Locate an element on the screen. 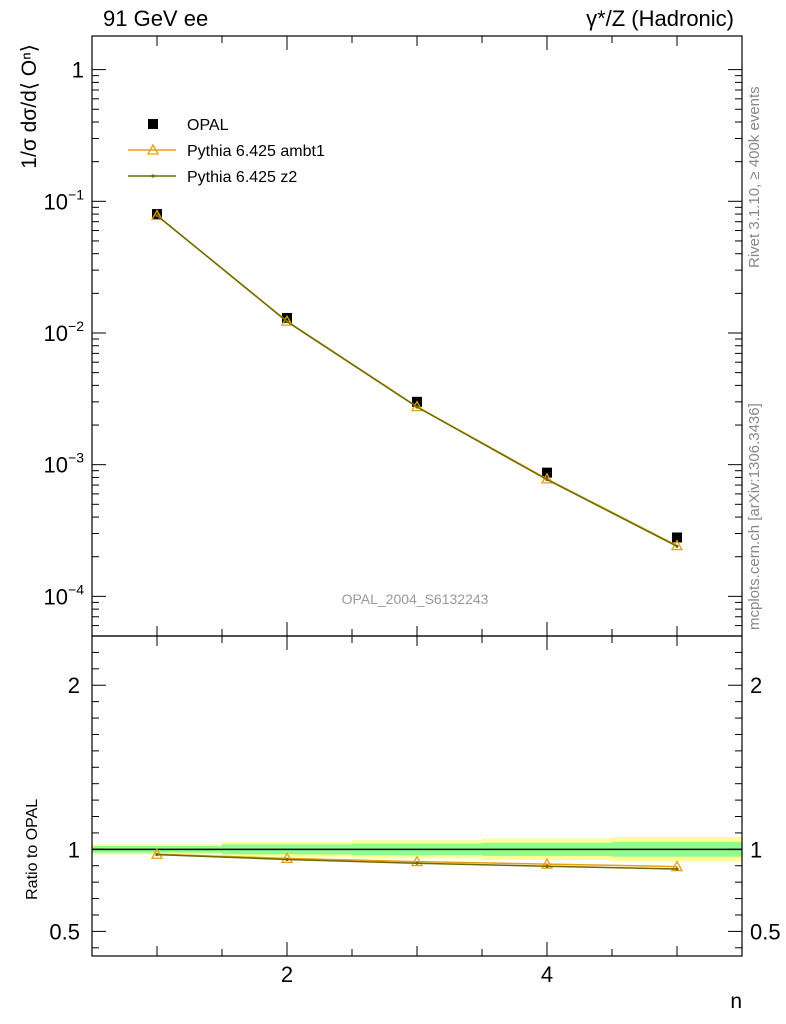  x-tick-label: 2 is located at coordinates (287, 974).